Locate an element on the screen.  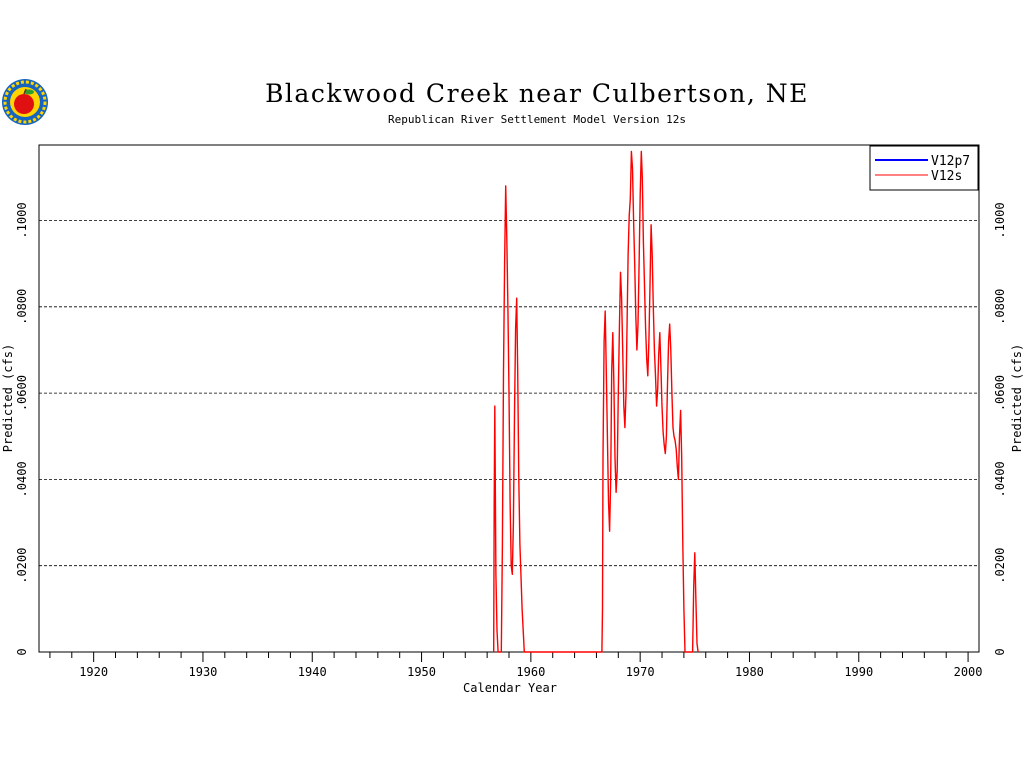
x-axis-label: Calendar Year is located at coordinates (510, 688).